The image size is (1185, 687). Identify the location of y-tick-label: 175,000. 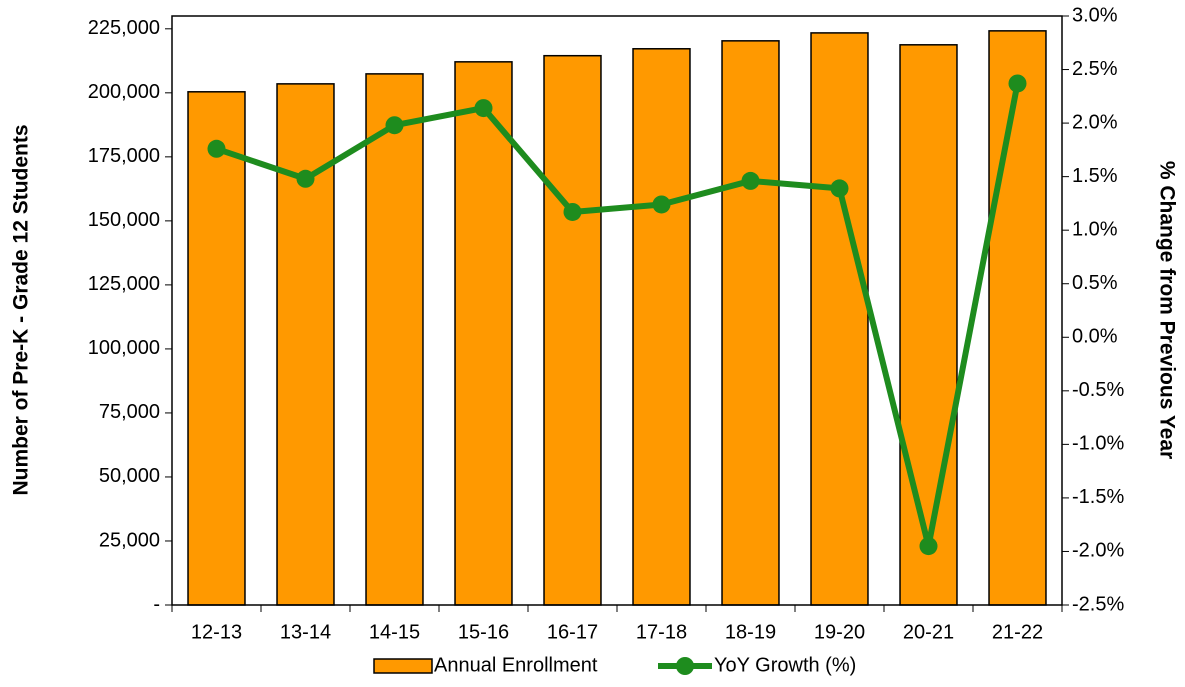
(124, 156).